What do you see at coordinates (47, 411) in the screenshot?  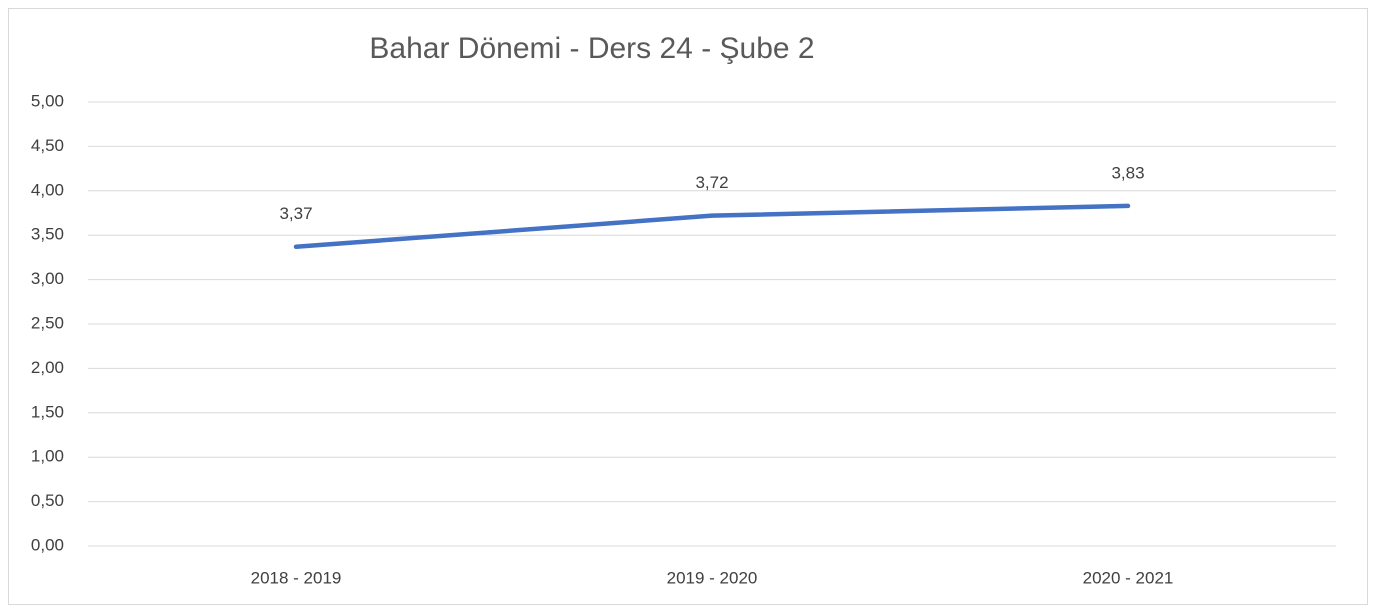 I see `y-tick-label: 1,50` at bounding box center [47, 411].